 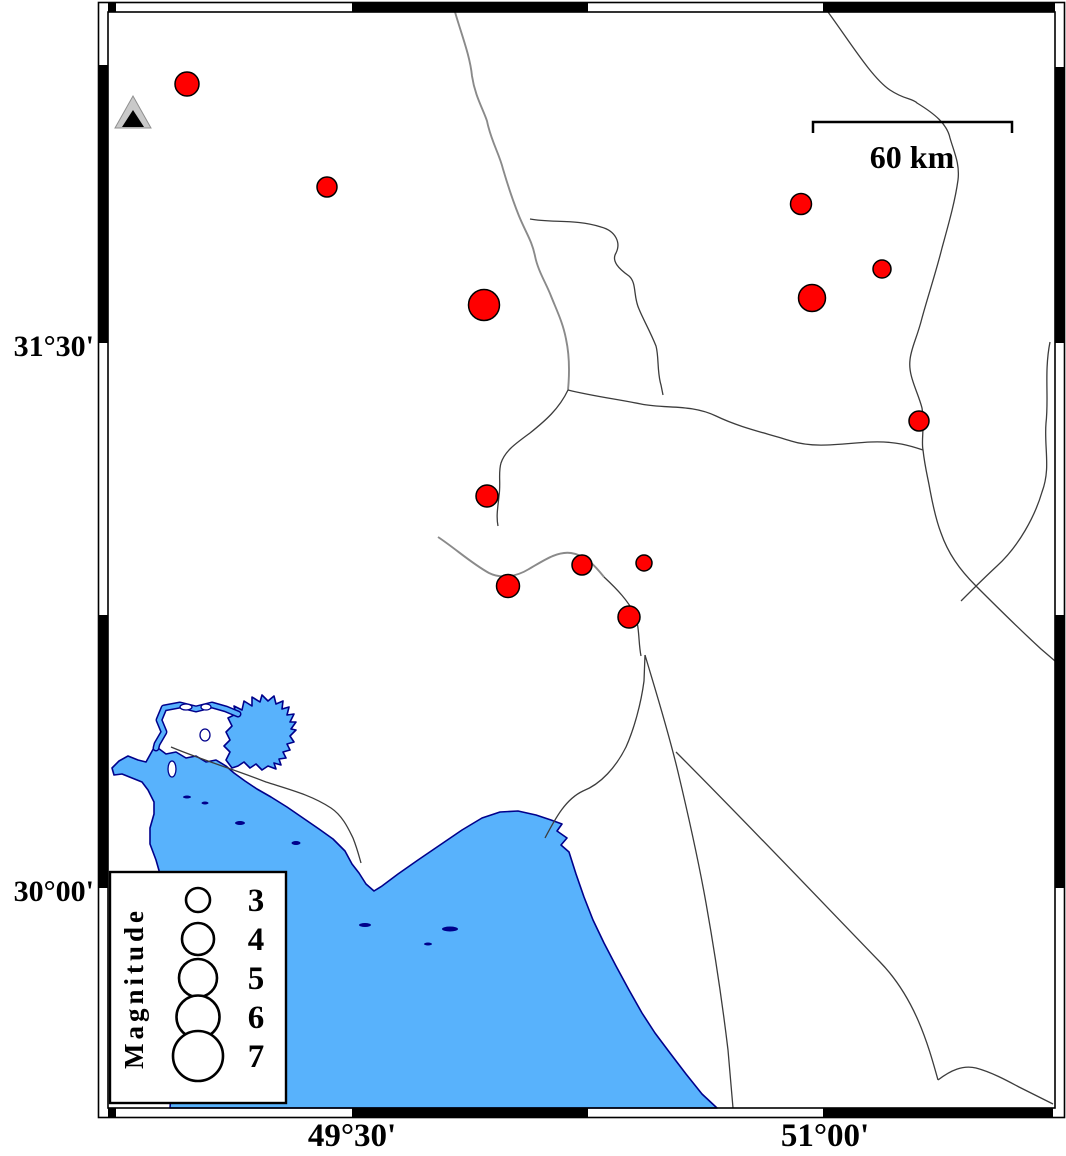 I want to click on lon-label-left: 49°30', so click(x=352, y=1136).